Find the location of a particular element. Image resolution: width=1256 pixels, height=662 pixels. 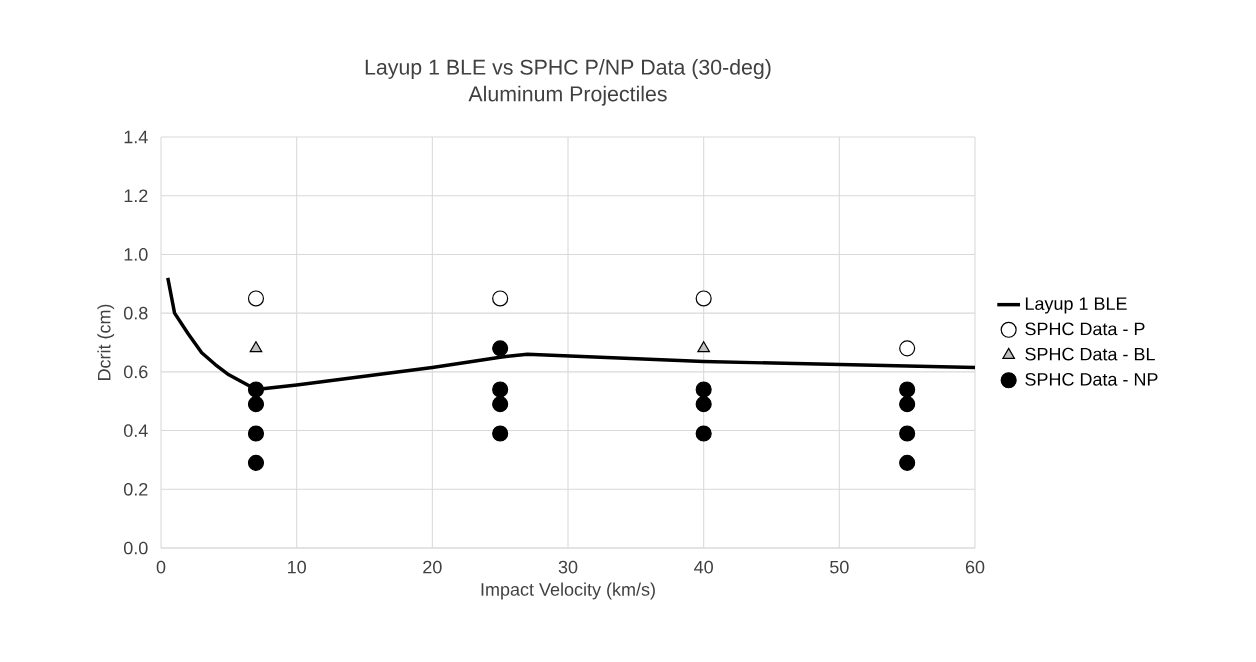

x-tick-label: 60 is located at coordinates (975, 567).